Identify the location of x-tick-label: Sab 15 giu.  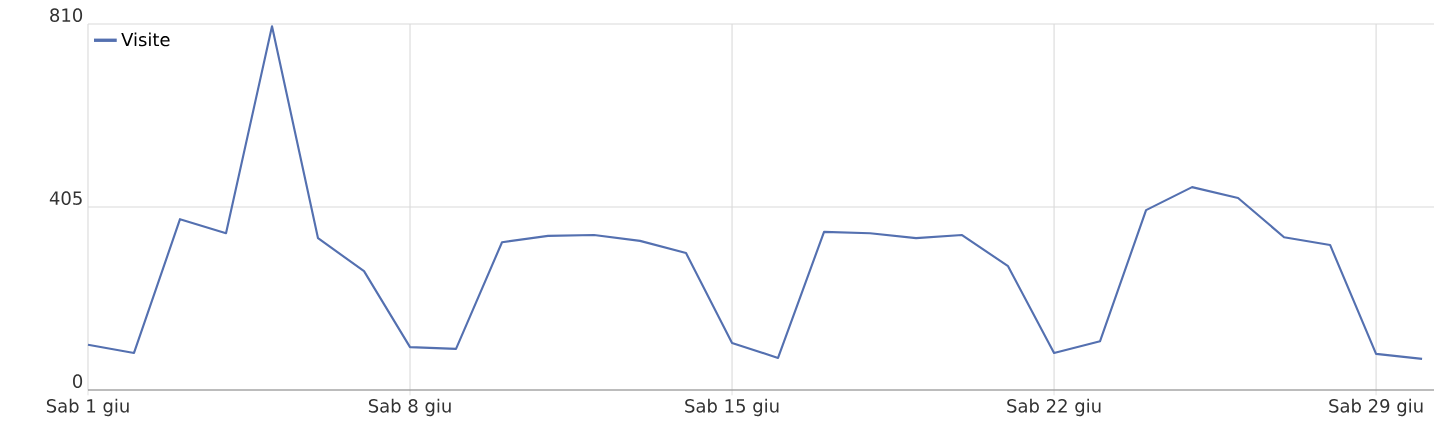
(732, 407).